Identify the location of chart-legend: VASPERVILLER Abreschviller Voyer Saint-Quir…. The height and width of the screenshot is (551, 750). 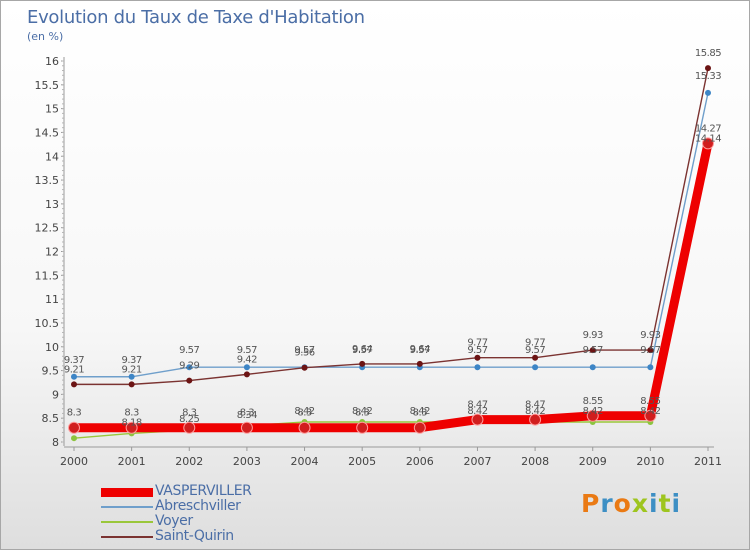
(221, 513).